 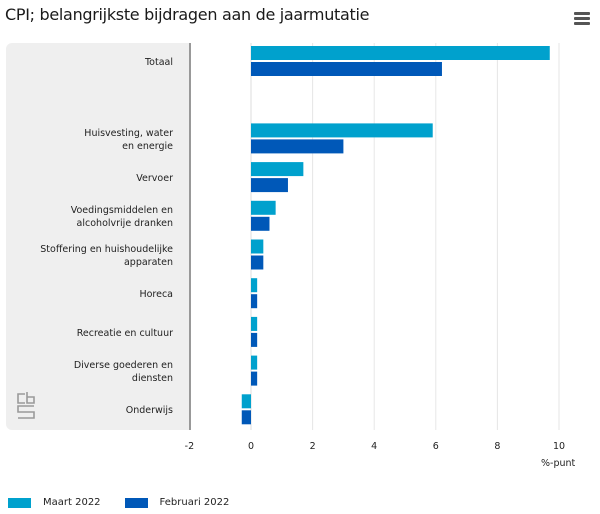 I want to click on legend-item: Maart 2022, so click(x=54, y=502).